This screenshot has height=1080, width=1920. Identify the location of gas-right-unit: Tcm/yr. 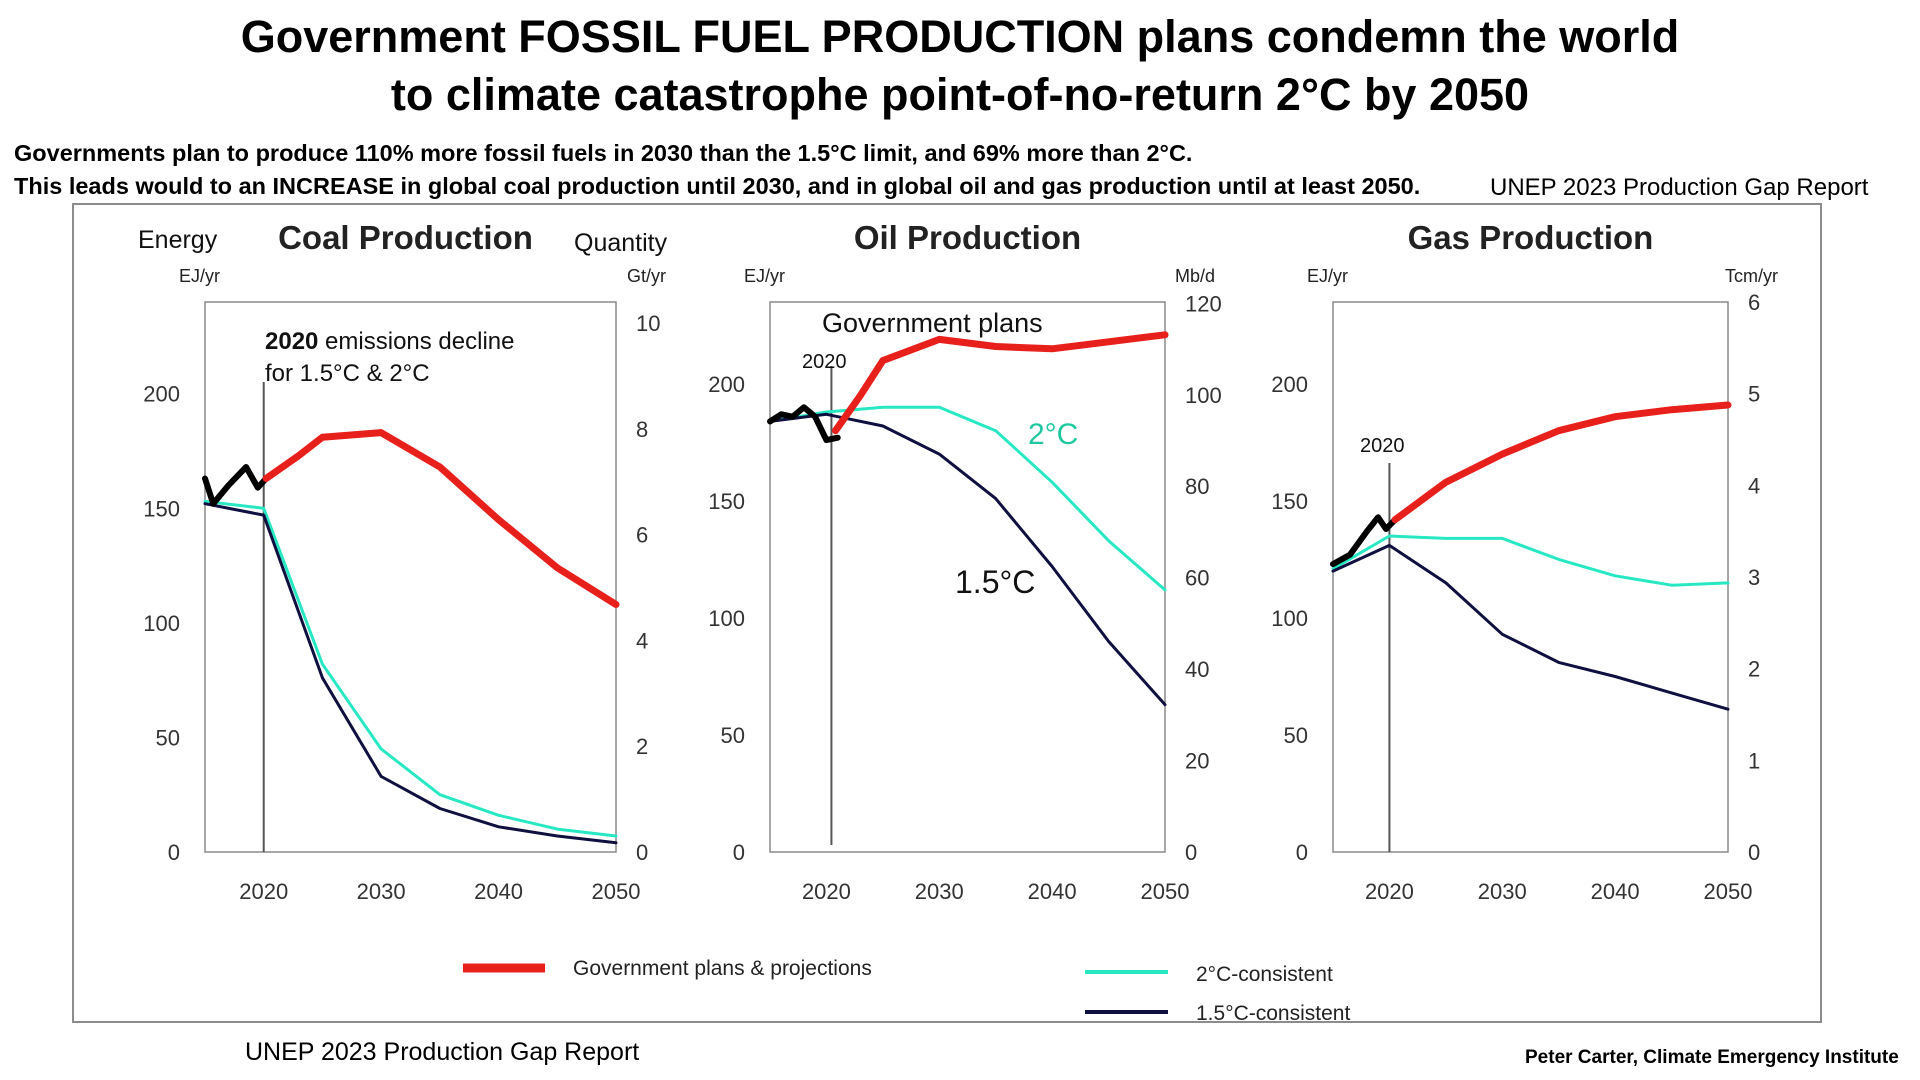
(1751, 276).